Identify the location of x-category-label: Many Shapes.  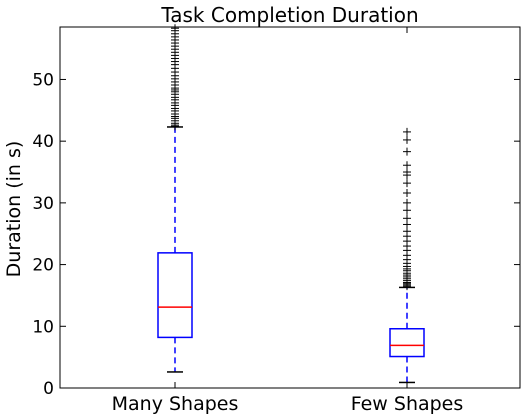
(175, 404).